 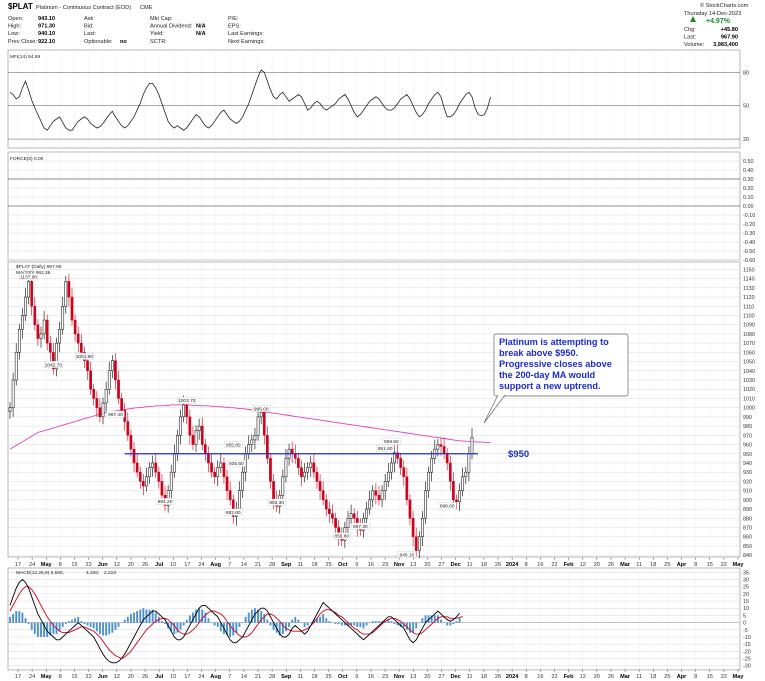 I want to click on source: © StockCharts.com, so click(x=724, y=5).